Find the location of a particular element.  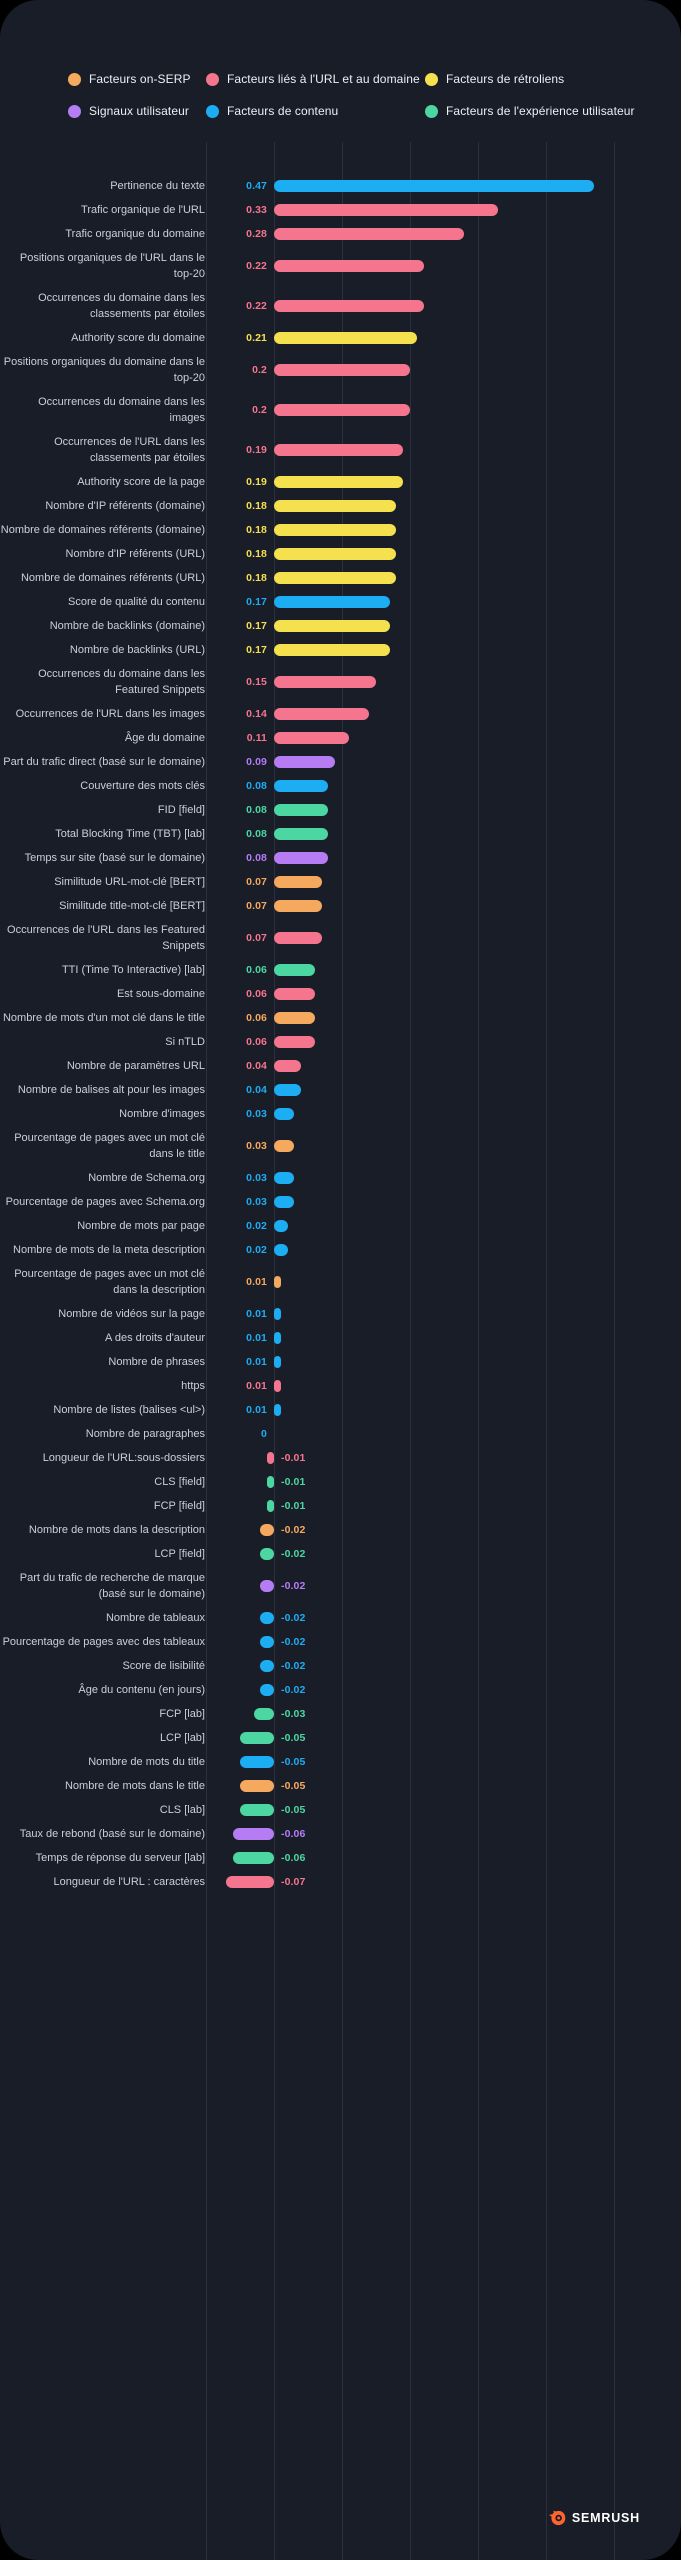

row-label: Score de lisibilité is located at coordinates (163, 1666).